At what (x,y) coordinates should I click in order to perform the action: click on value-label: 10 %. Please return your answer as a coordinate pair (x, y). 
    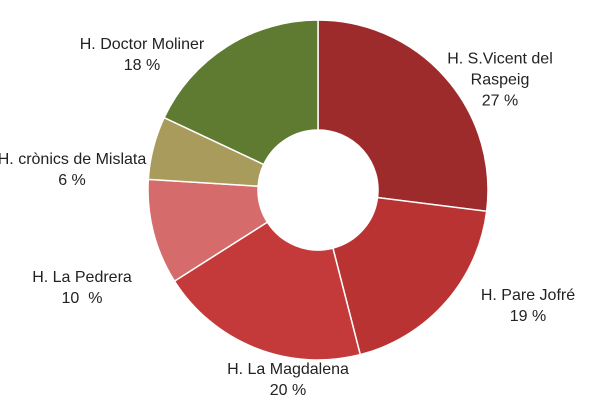
    Looking at the image, I should click on (82, 298).